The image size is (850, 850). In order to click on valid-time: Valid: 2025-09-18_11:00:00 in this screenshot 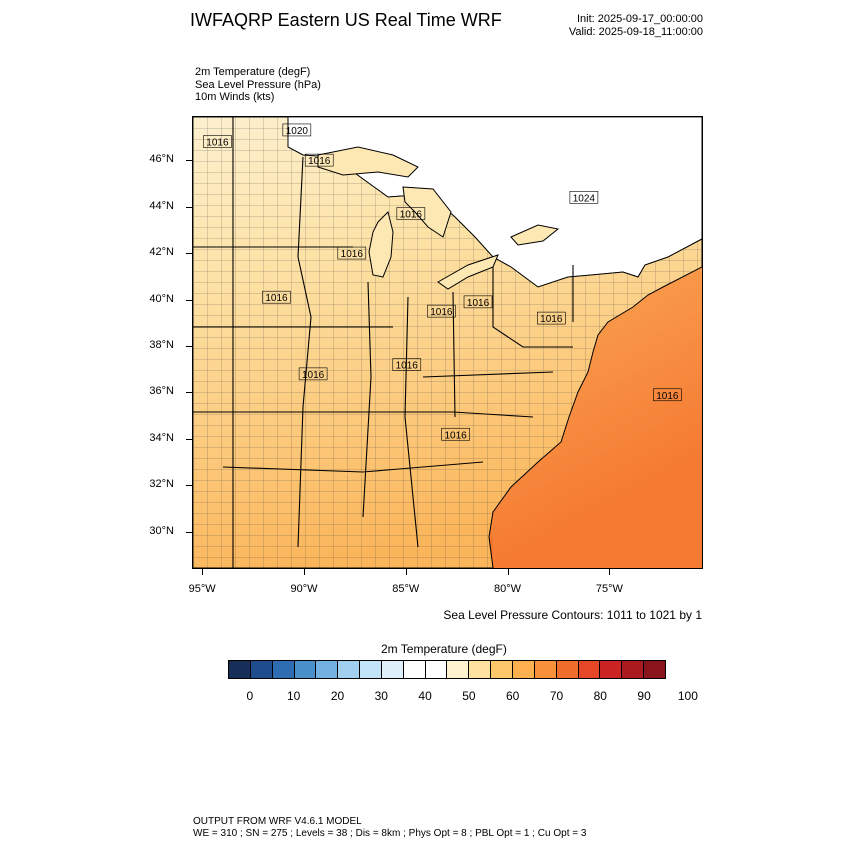, I will do `click(635, 32)`.